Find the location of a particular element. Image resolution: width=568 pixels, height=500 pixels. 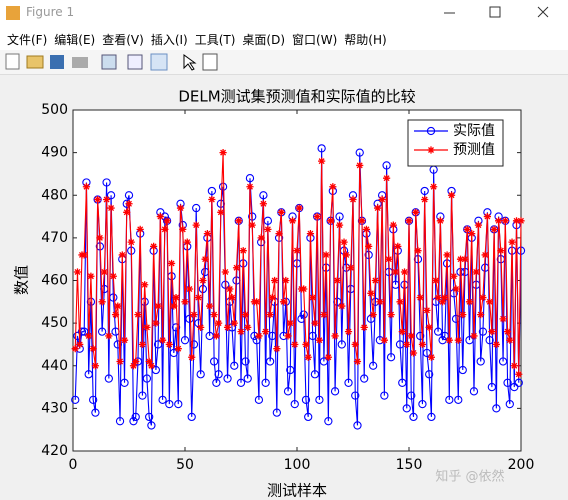

new-icon is located at coordinates (12, 61).